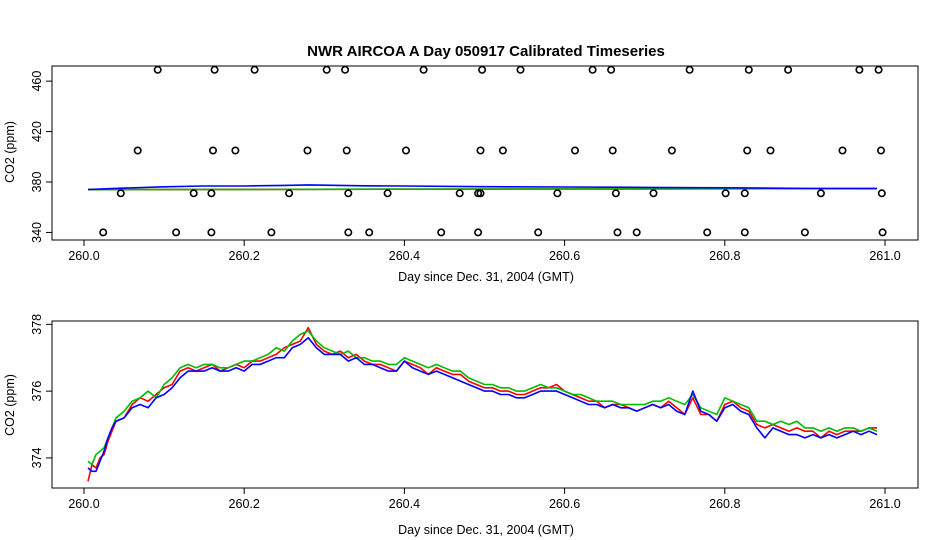  I want to click on series-line-green, so click(482, 189).